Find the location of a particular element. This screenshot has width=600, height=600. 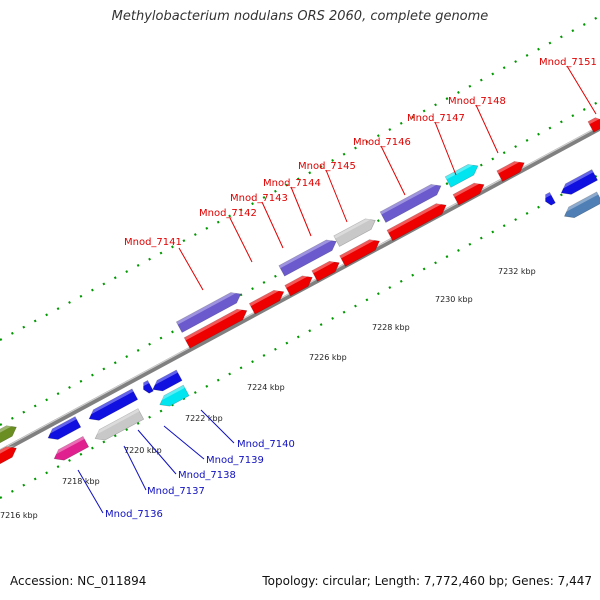

gene-bar-mnod-7136-shape is located at coordinates (113, 404).